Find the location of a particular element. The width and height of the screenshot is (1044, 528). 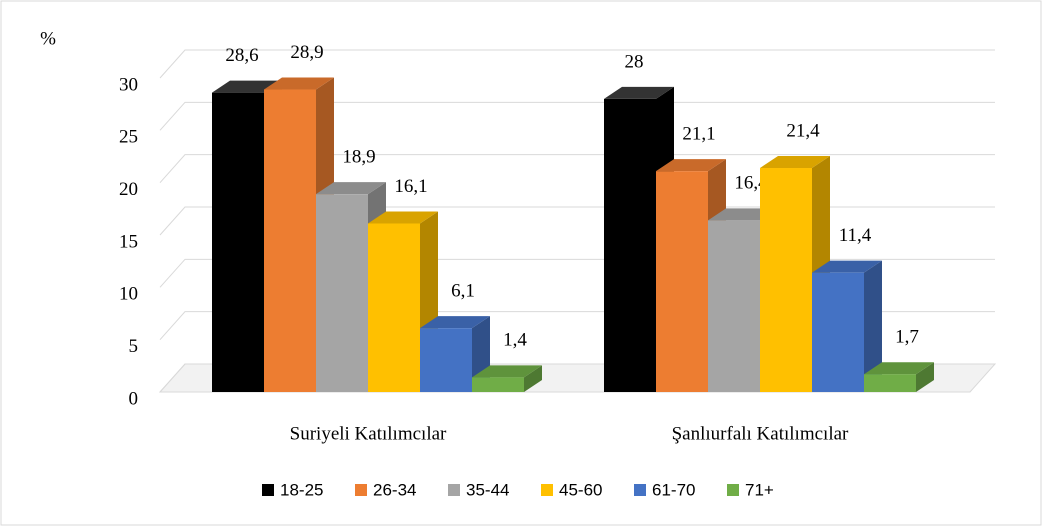

y-axis-label: % is located at coordinates (48, 38).